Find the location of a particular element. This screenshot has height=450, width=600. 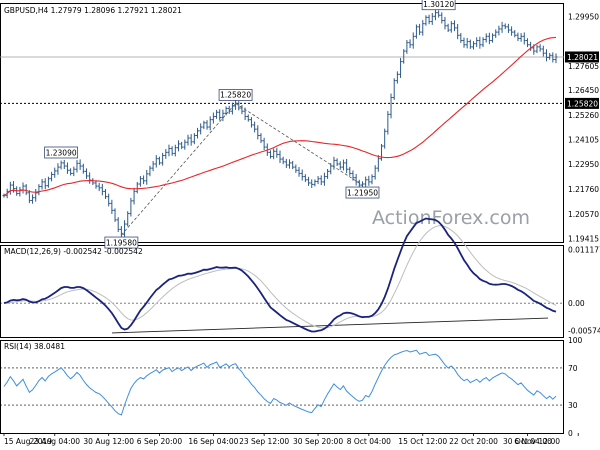

x-tick-label: 15 Oct 12:00 is located at coordinates (422, 441).